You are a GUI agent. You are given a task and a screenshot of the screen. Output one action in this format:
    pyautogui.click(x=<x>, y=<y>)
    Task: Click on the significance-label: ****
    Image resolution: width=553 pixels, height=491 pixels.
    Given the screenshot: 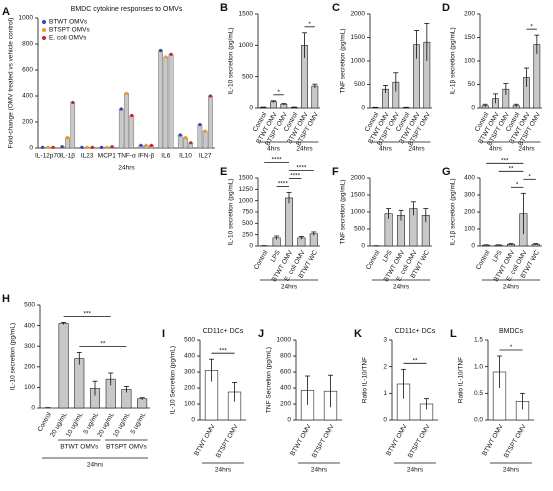 What is the action you would take?
    pyautogui.click(x=301, y=168)
    